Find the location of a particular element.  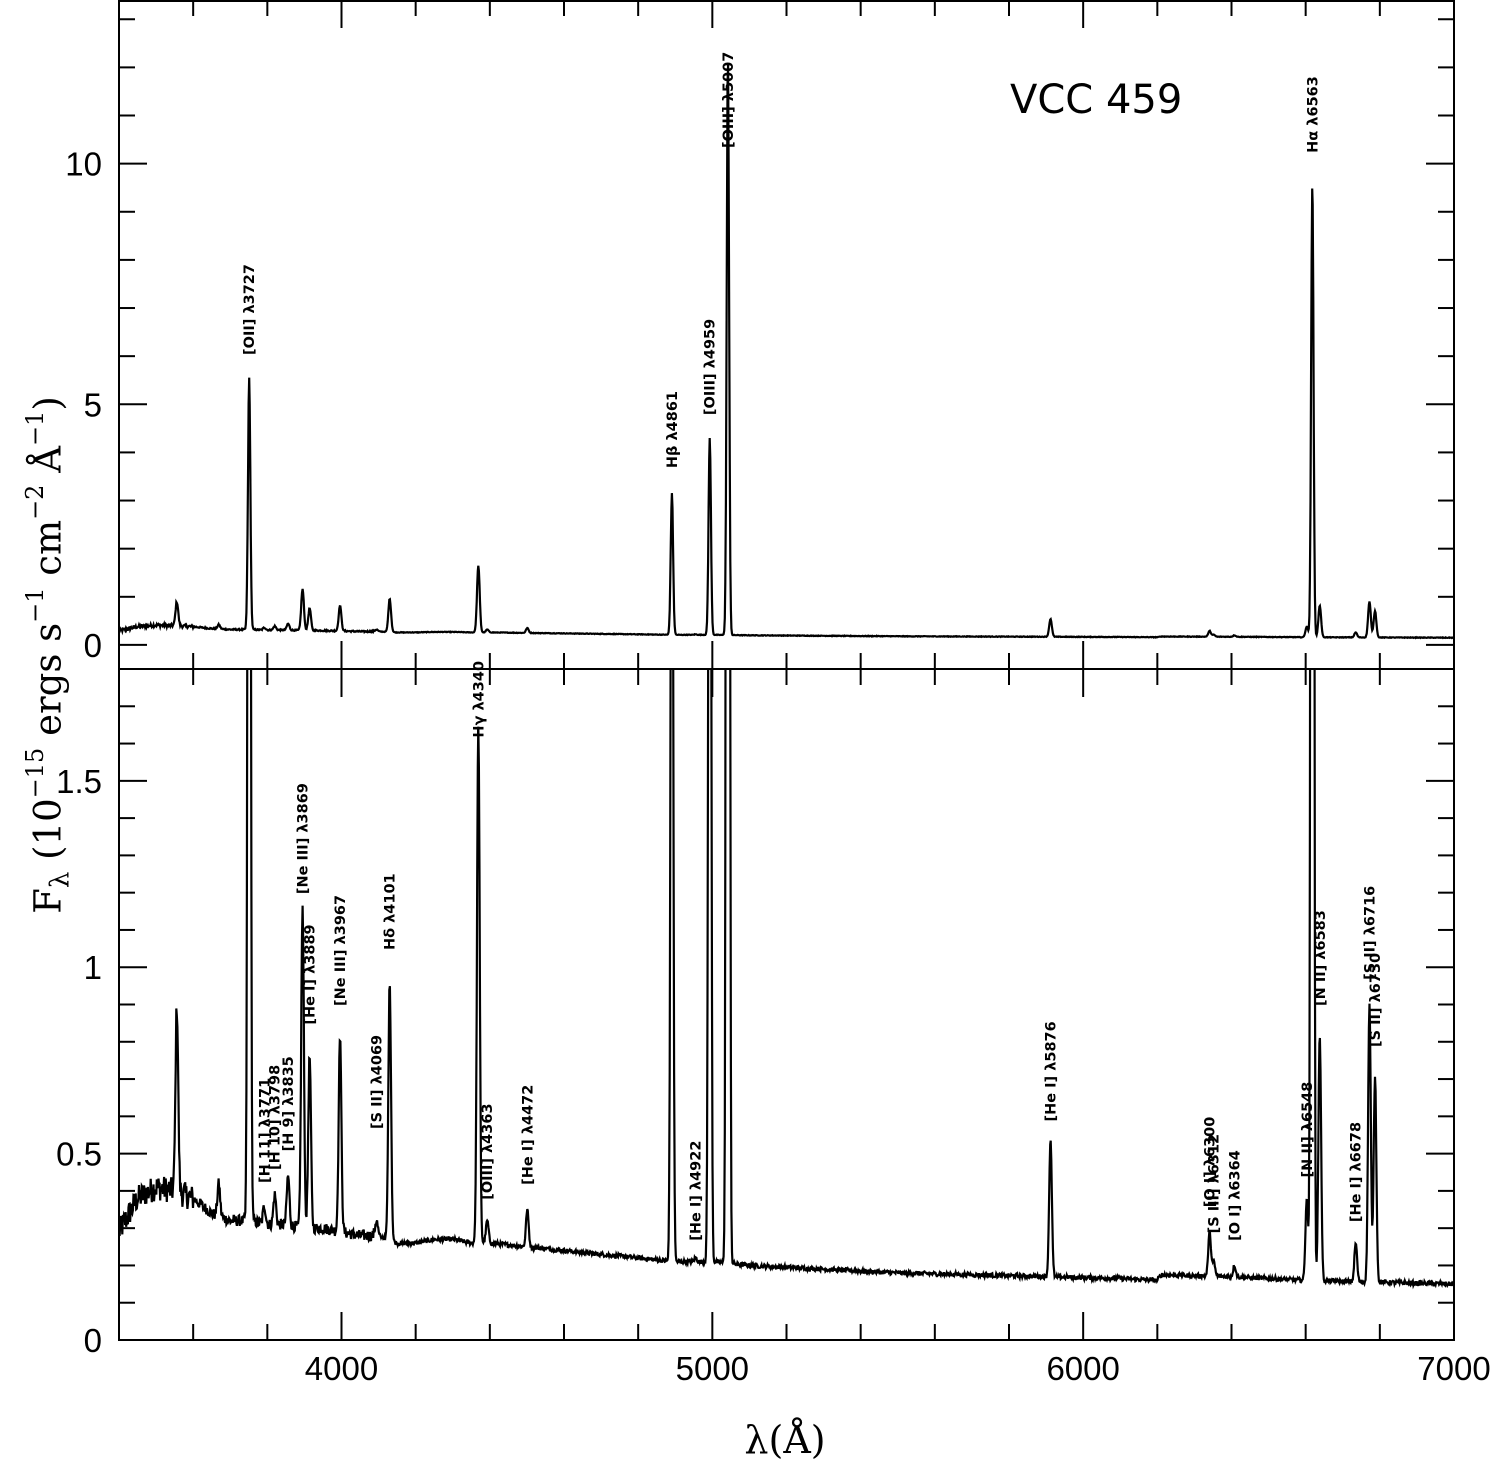

x-tick-label: 4000 is located at coordinates (341, 1368).